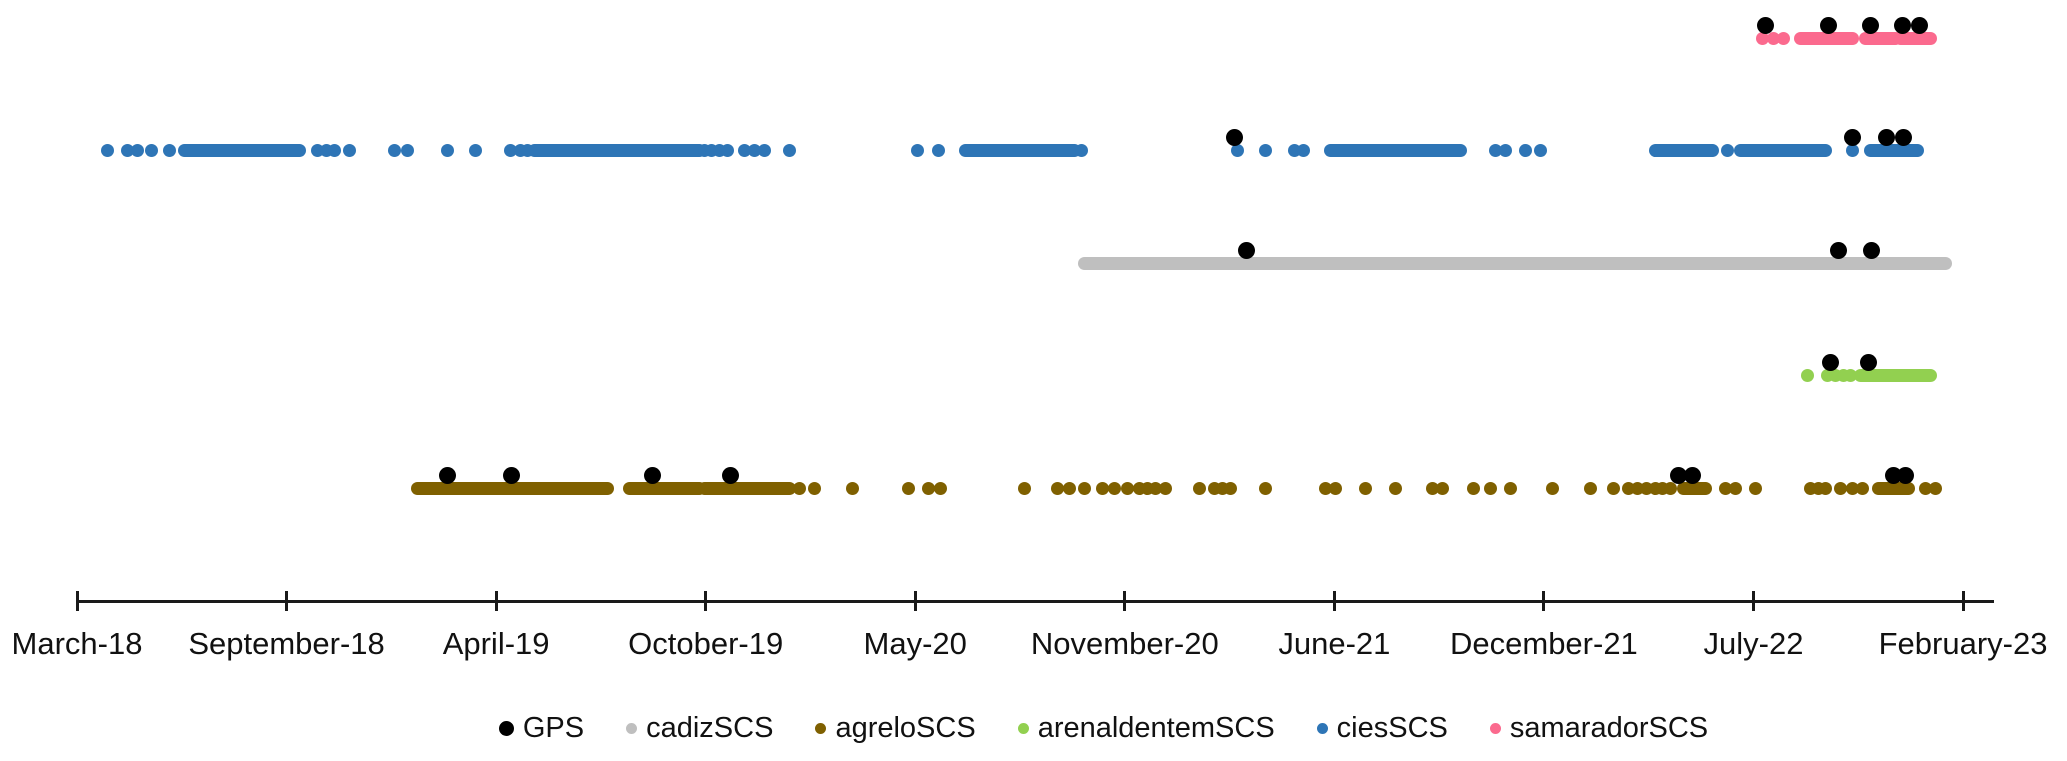  I want to click on legend-label: ciesSCS, so click(1392, 728).